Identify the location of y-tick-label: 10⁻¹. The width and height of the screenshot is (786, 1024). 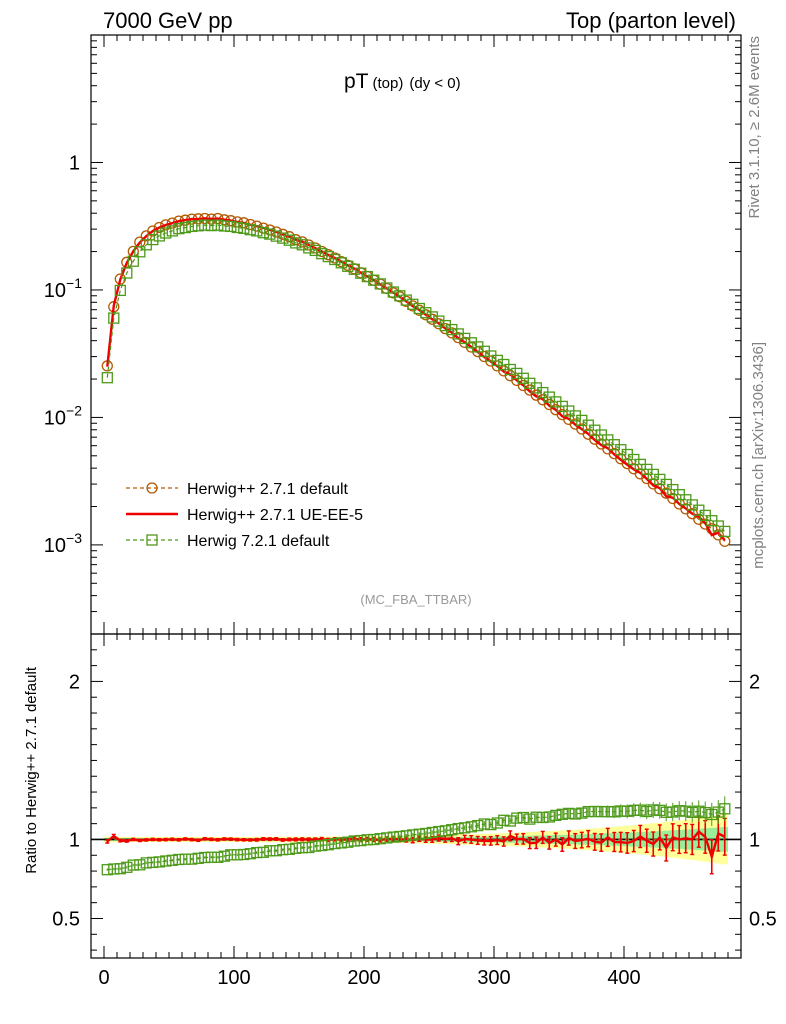
(63, 288).